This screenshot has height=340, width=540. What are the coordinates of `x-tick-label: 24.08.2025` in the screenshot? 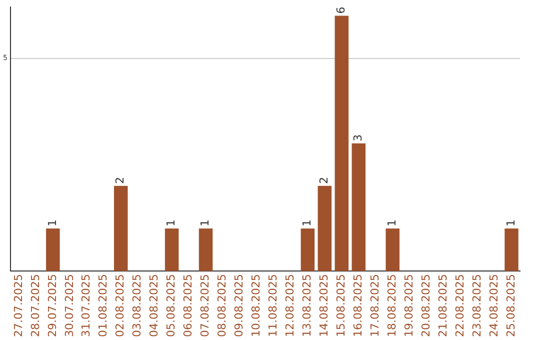 It's located at (493, 306).